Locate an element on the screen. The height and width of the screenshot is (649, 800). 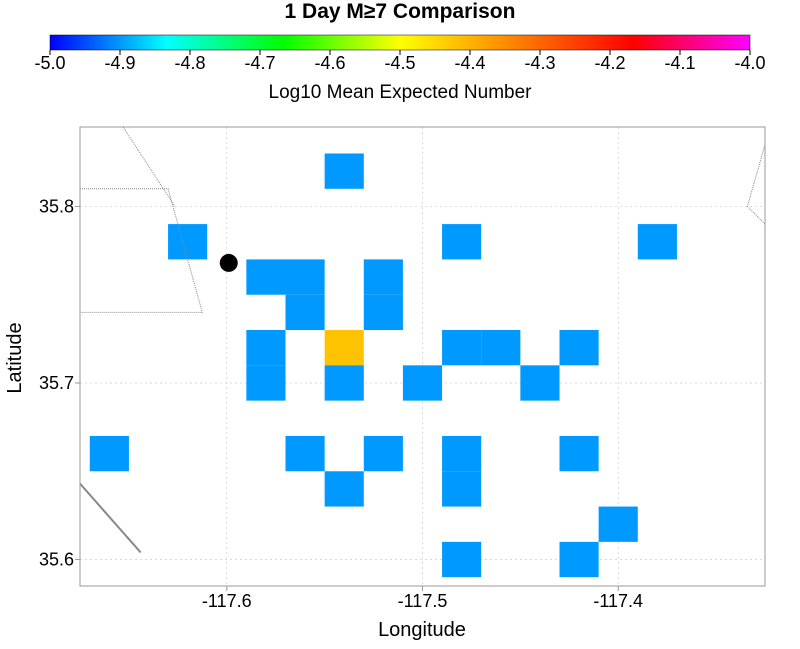
colorbar-tick-label: -4.3 is located at coordinates (539, 63).